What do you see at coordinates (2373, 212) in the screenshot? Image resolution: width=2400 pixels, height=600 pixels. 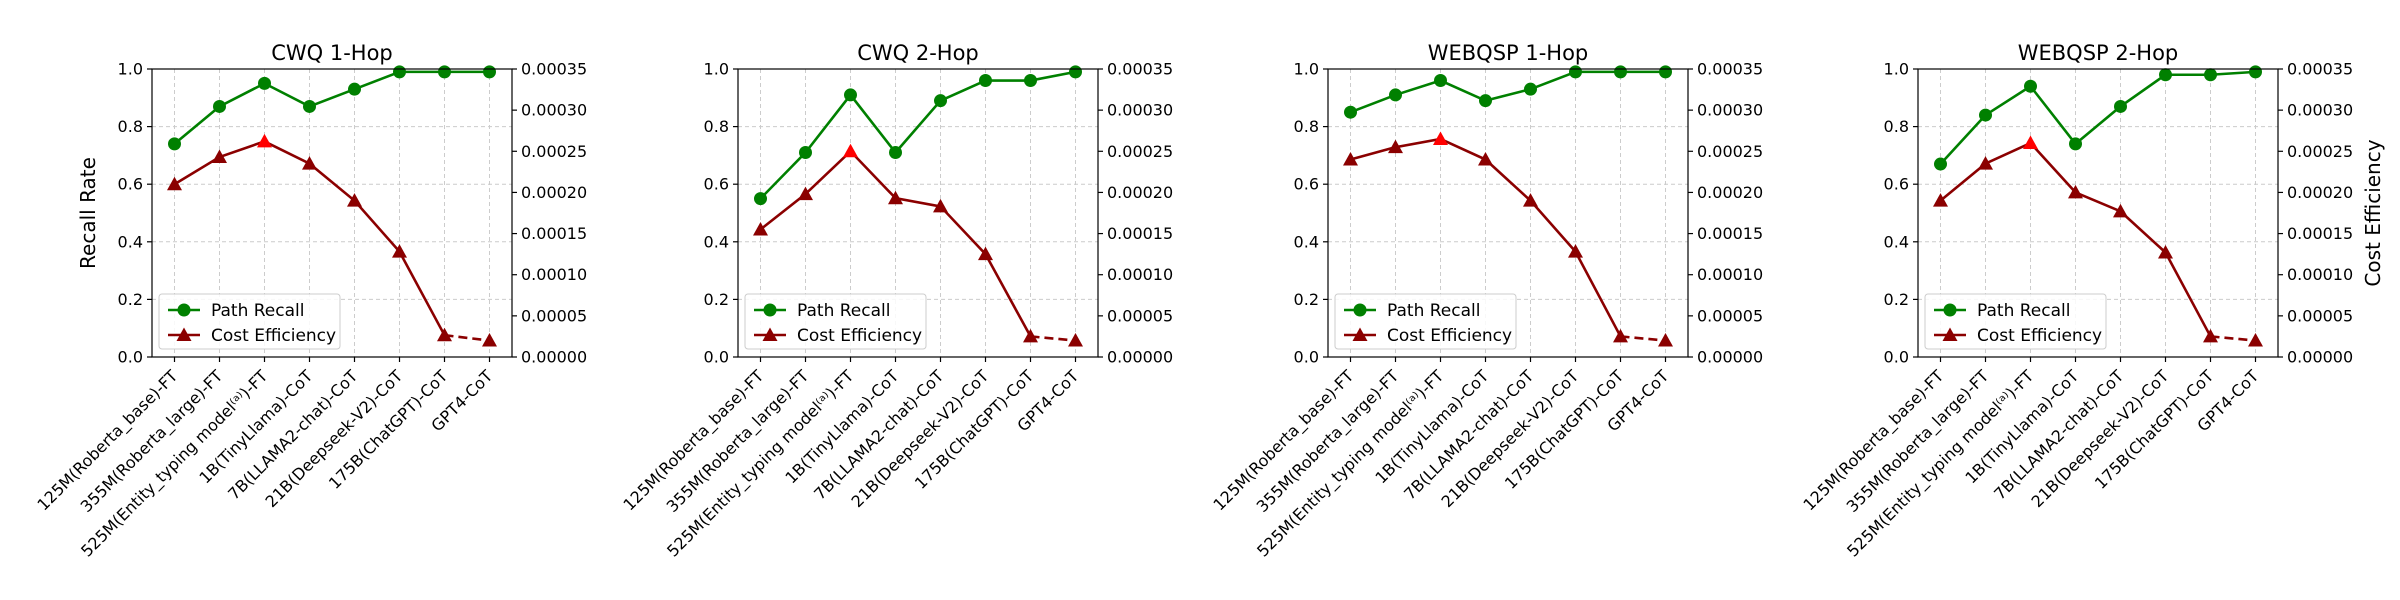 I see `y-right-axis-label: Cost Efficiency` at bounding box center [2373, 212].